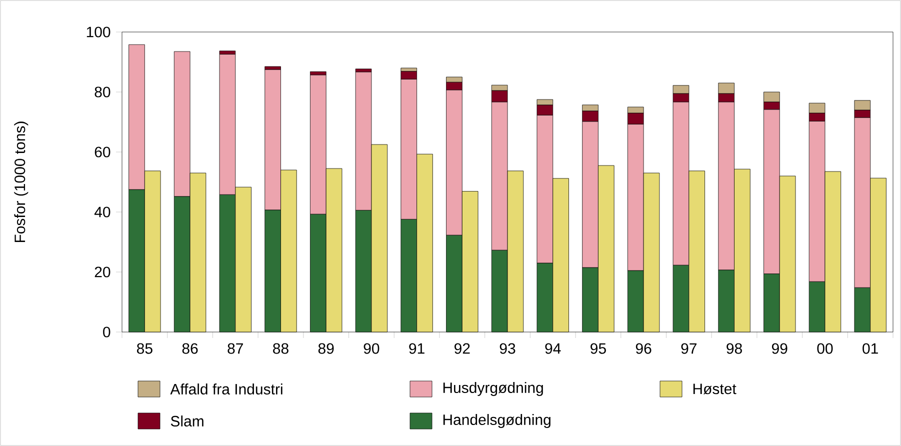 The image size is (901, 446). What do you see at coordinates (21, 182) in the screenshot?
I see `y-axis-title: Fosfor (1000 tons)` at bounding box center [21, 182].